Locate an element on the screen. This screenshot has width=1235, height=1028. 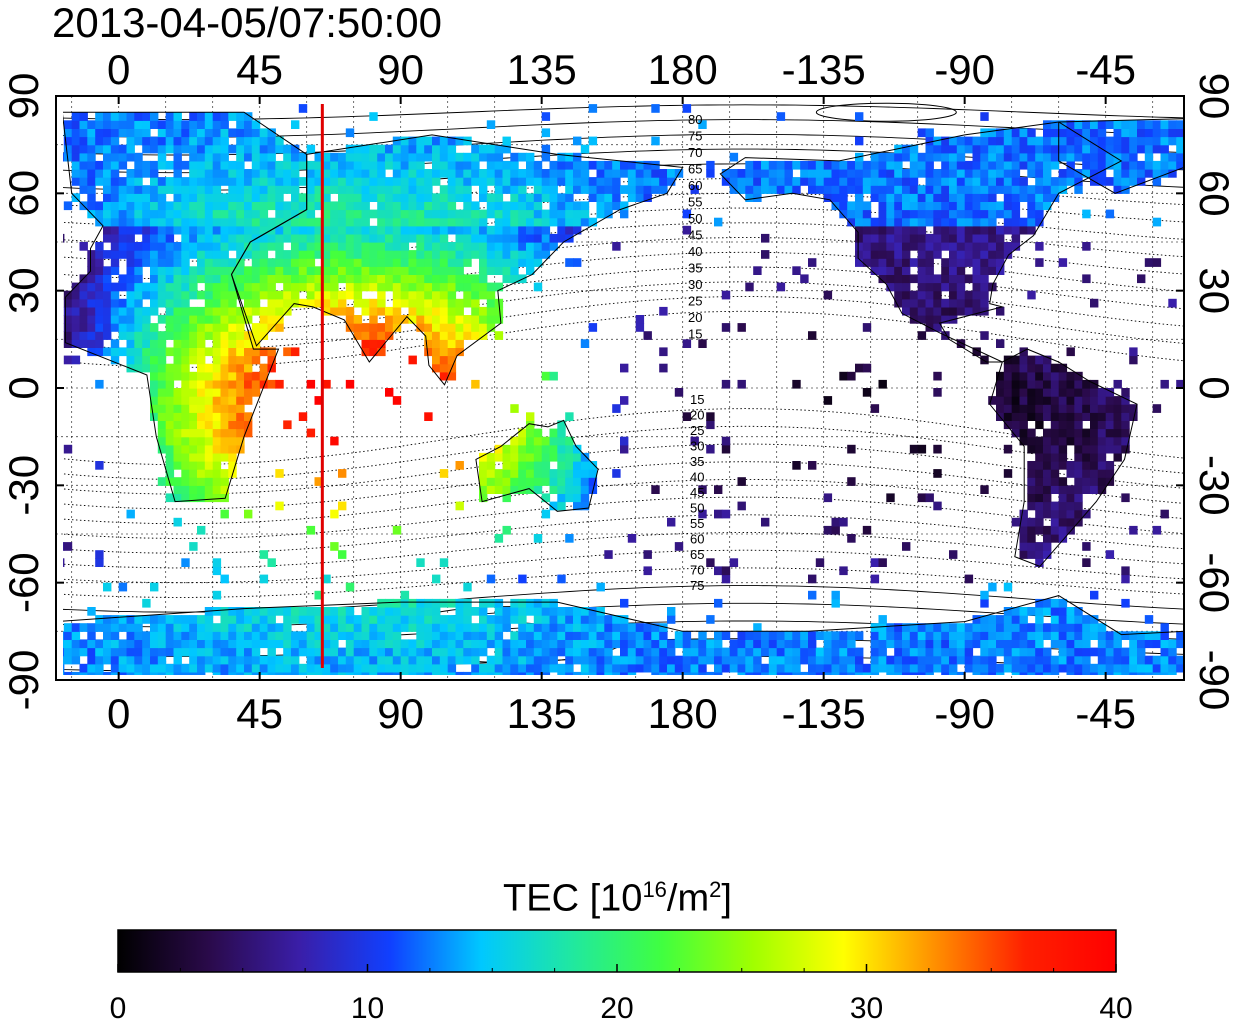
contour-label: 25 is located at coordinates (695, 301).